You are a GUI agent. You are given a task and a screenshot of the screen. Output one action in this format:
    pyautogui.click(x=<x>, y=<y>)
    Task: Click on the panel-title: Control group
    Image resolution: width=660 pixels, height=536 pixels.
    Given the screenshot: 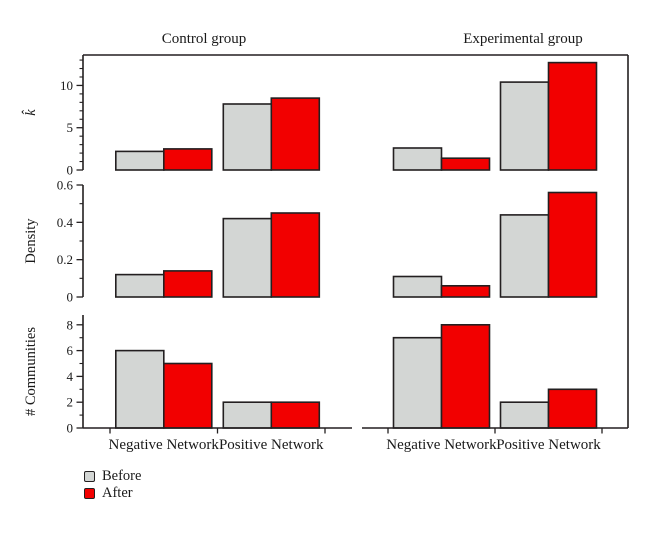 What is the action you would take?
    pyautogui.click(x=204, y=39)
    